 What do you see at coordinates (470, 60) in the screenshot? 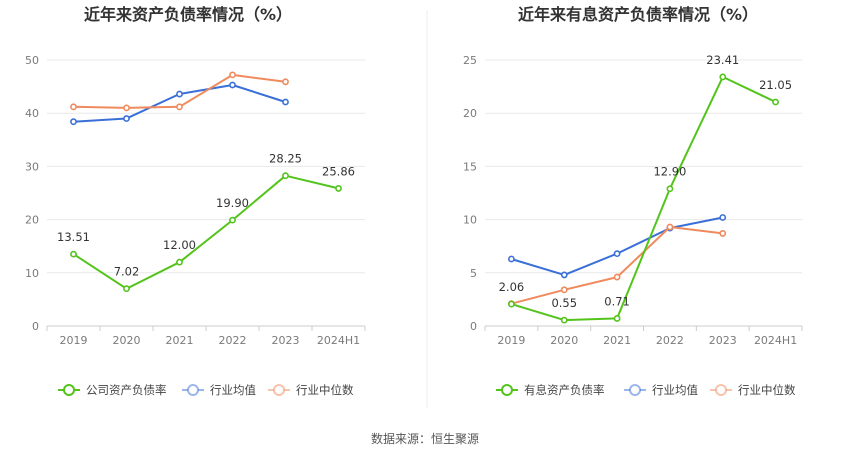
I see `y-tick-label: 25` at bounding box center [470, 60].